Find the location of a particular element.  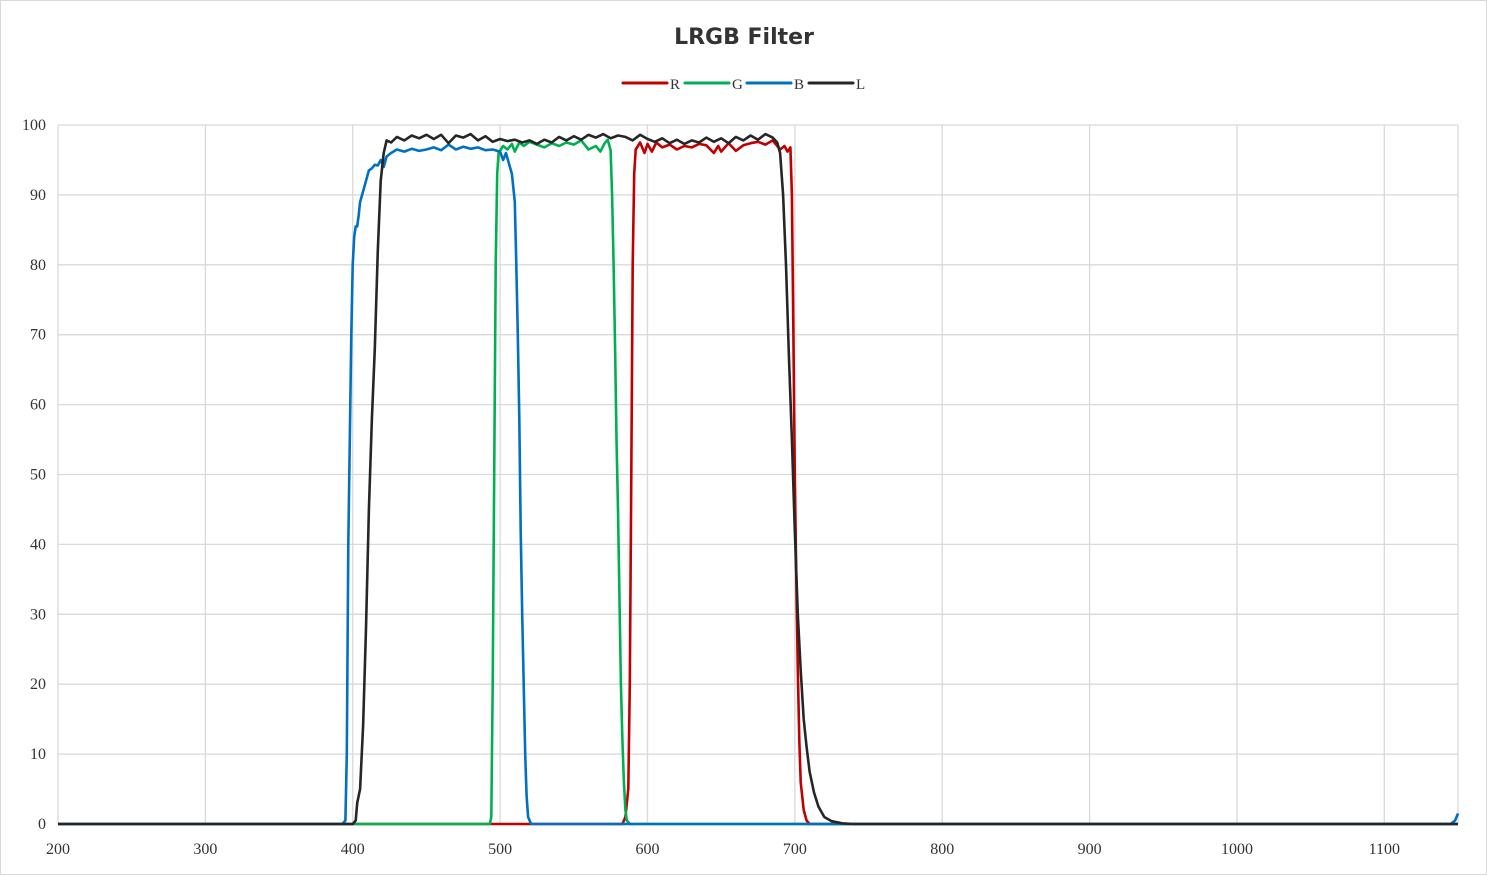

y-tick-label: 30 is located at coordinates (38, 614).